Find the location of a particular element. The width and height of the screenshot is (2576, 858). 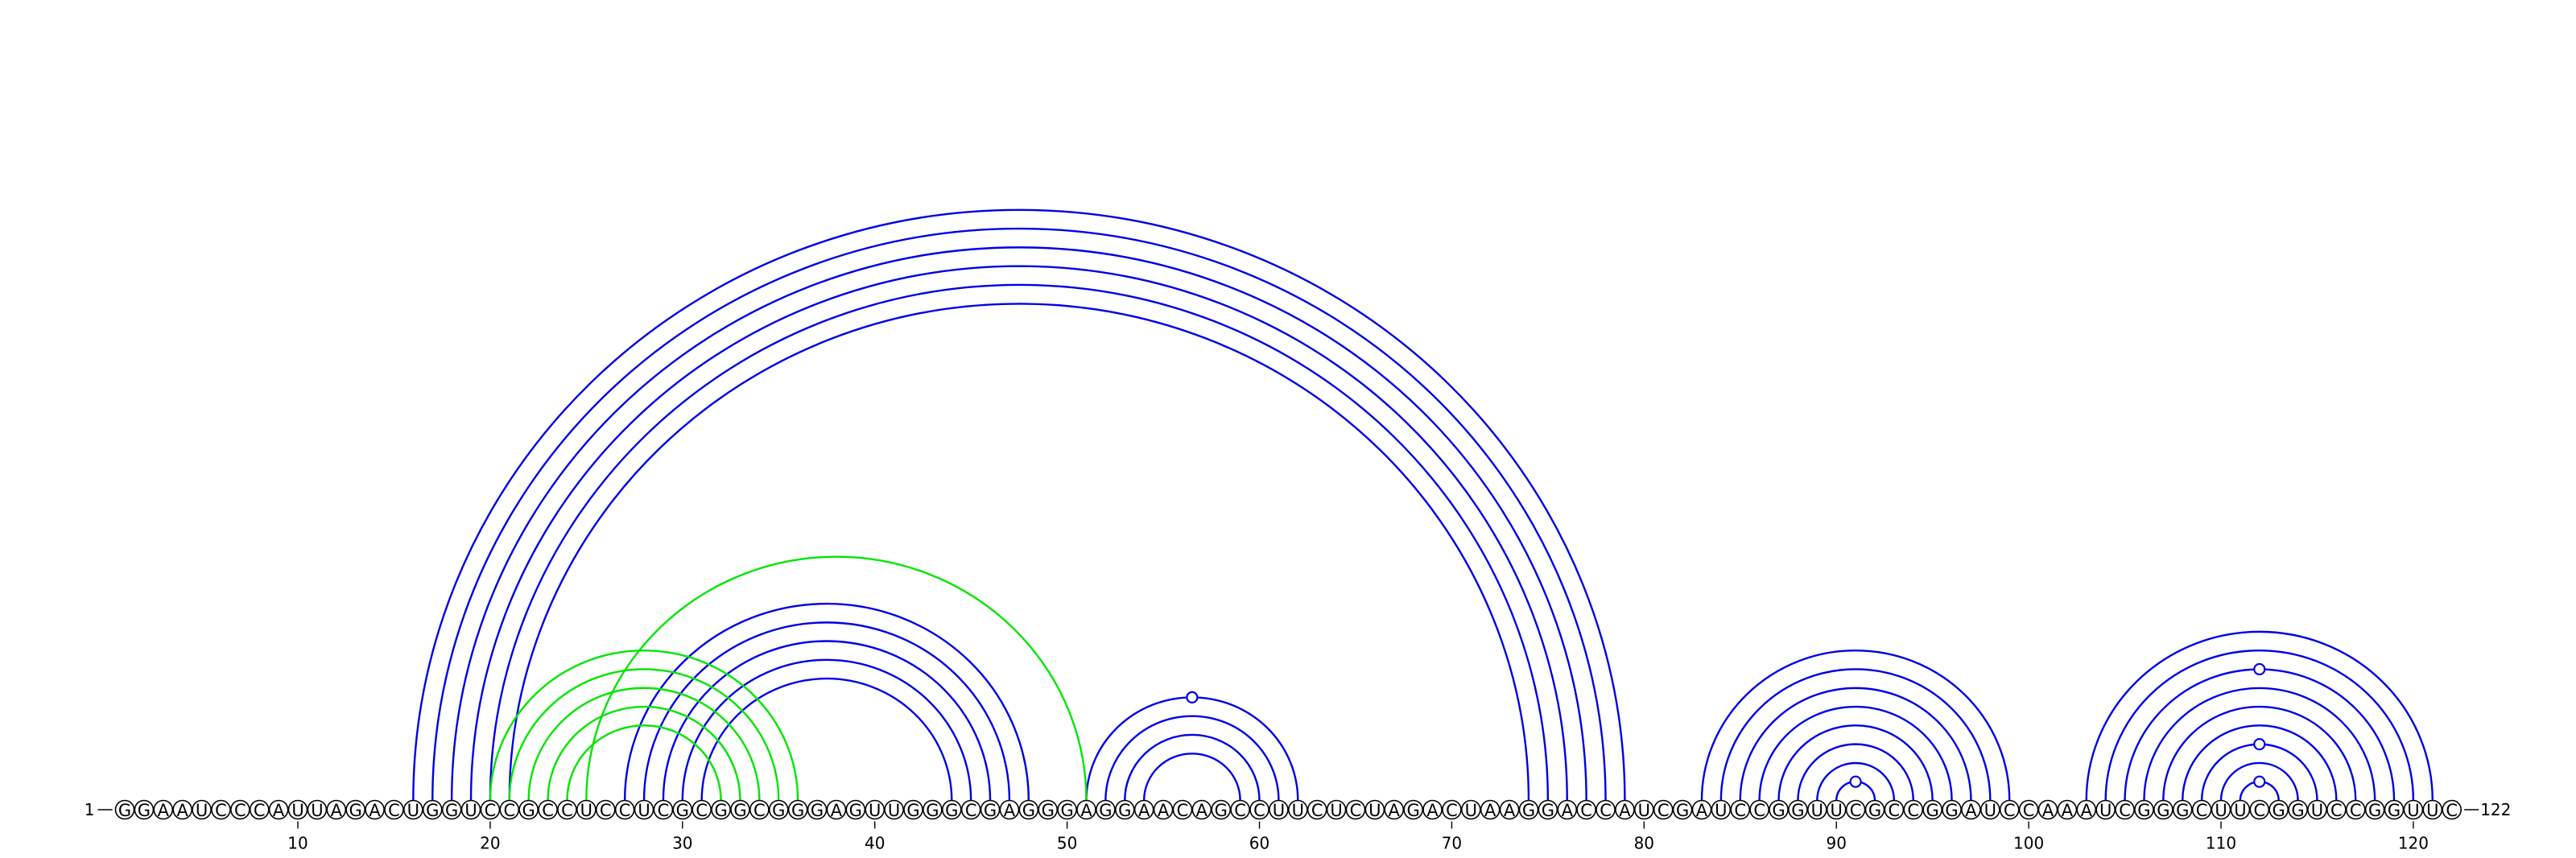

tick-label: 60 is located at coordinates (1259, 844).